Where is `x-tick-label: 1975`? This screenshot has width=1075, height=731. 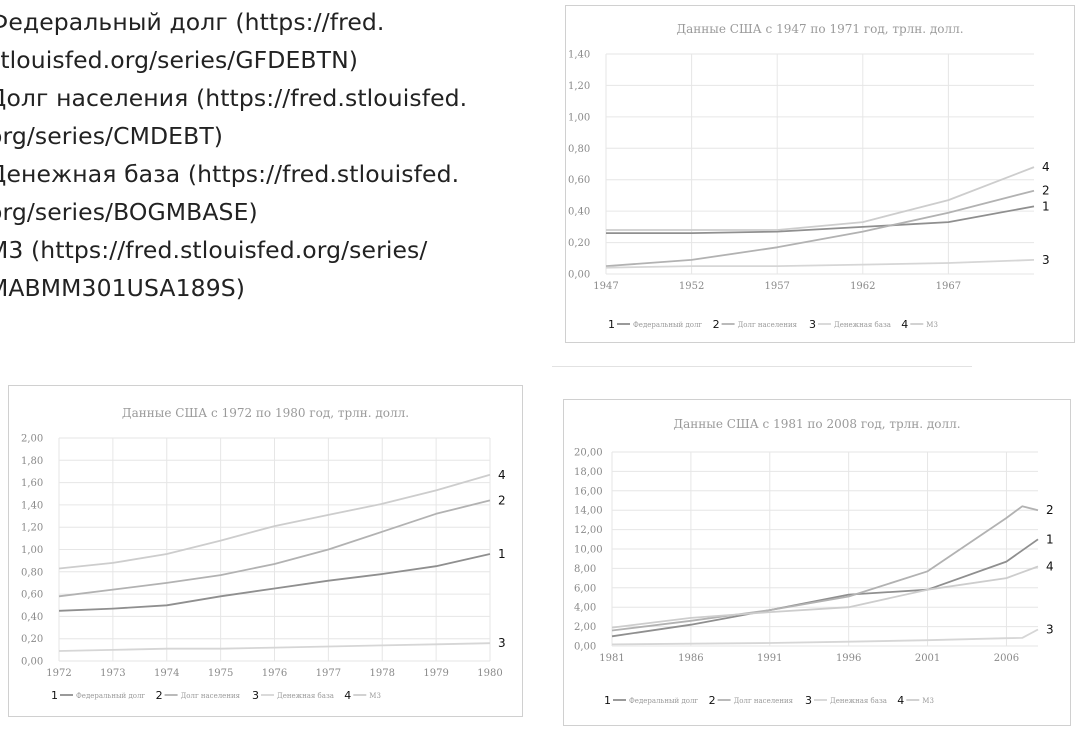 x-tick-label: 1975 is located at coordinates (220, 673).